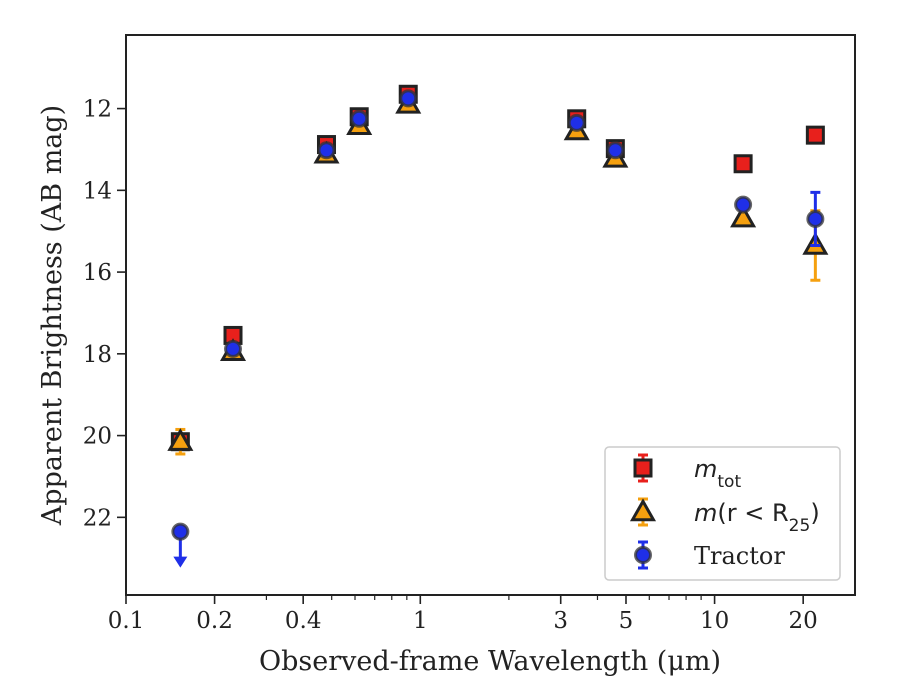  Describe the element at coordinates (626, 621) in the screenshot. I see `x-tick-label: 5` at that location.